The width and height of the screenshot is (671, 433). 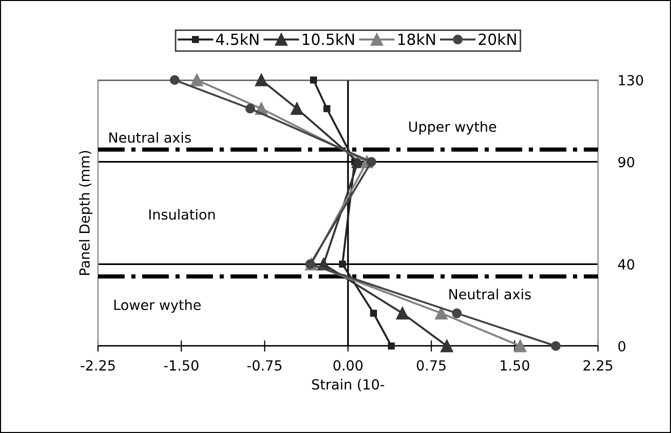 I want to click on x-tick-label: 0.75, so click(x=431, y=365).